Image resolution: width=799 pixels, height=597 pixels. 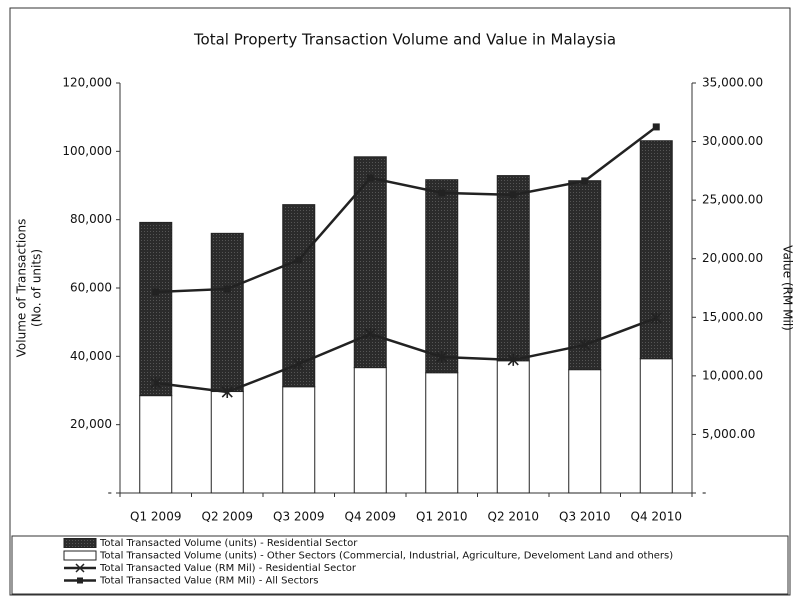 I want to click on y-tick-label: -, so click(x=110, y=493).